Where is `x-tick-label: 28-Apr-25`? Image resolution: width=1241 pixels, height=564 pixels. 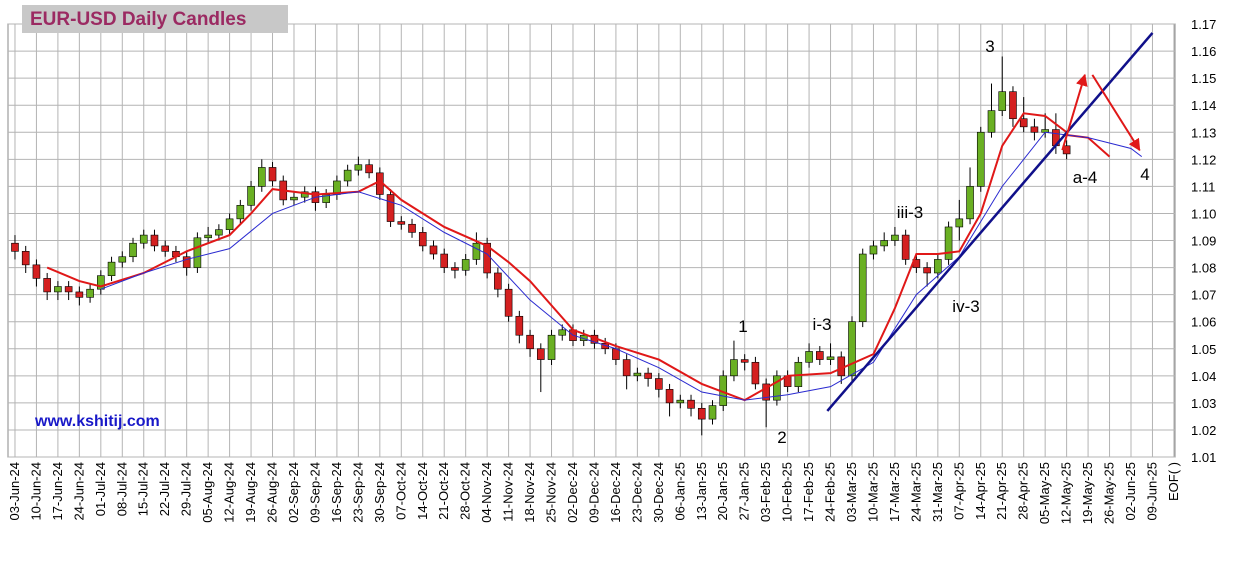 x-tick-label: 28-Apr-25 is located at coordinates (1023, 491).